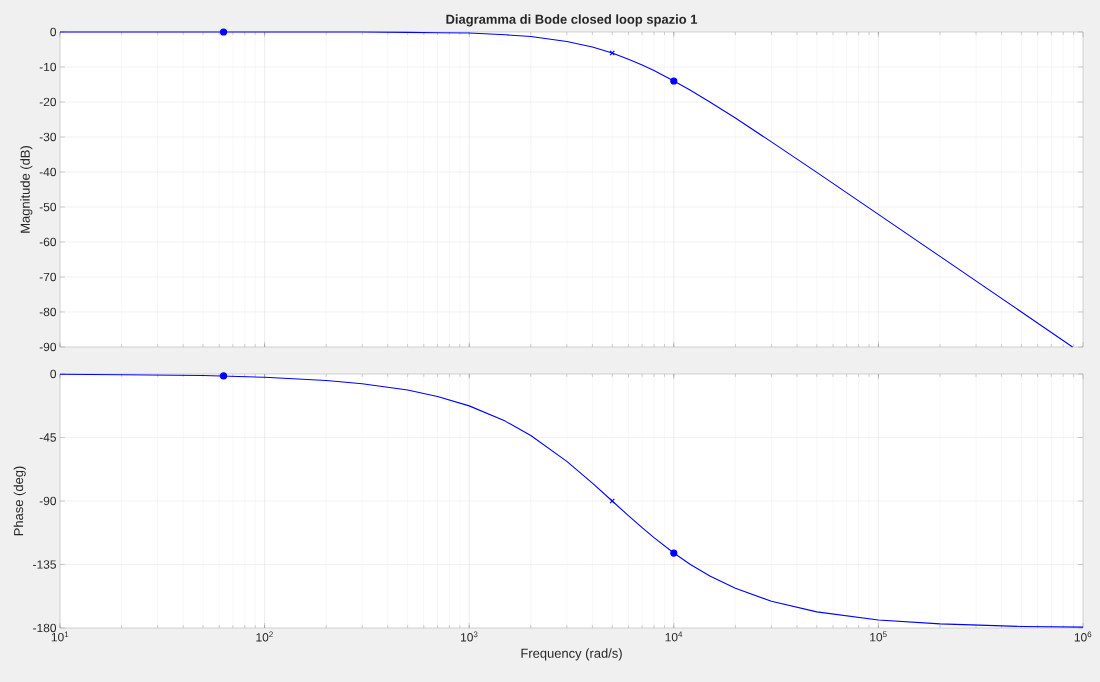  What do you see at coordinates (571, 654) in the screenshot?
I see `x-axis-title: Frequency (rad/s)` at bounding box center [571, 654].